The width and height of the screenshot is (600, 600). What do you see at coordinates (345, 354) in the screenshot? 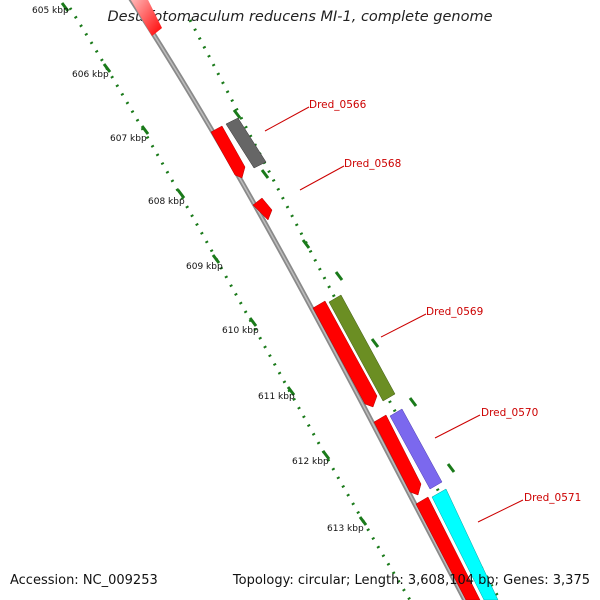
I see `gene-red-0568b` at bounding box center [345, 354].